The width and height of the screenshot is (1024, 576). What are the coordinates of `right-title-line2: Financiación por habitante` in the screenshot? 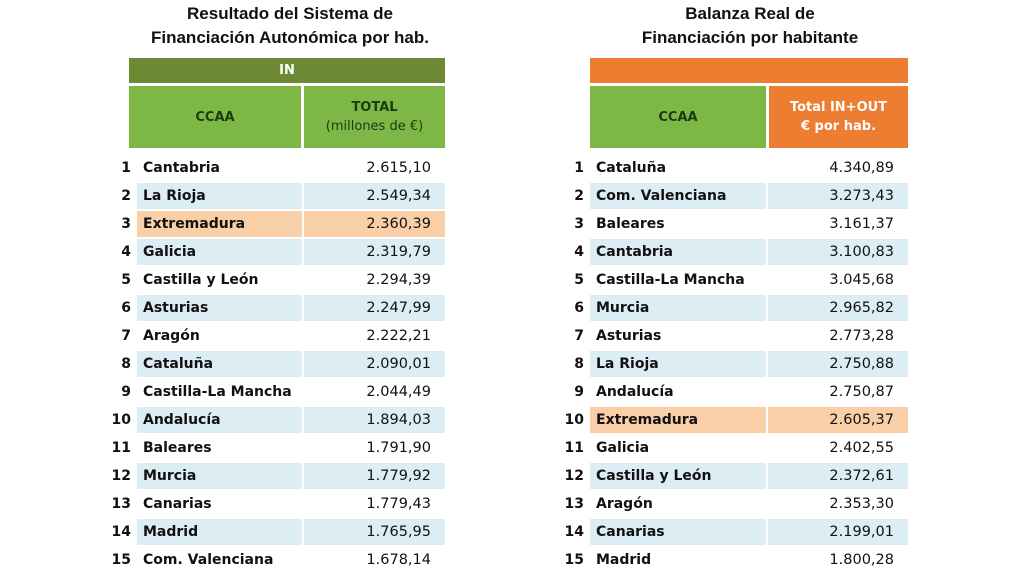 It's located at (750, 37).